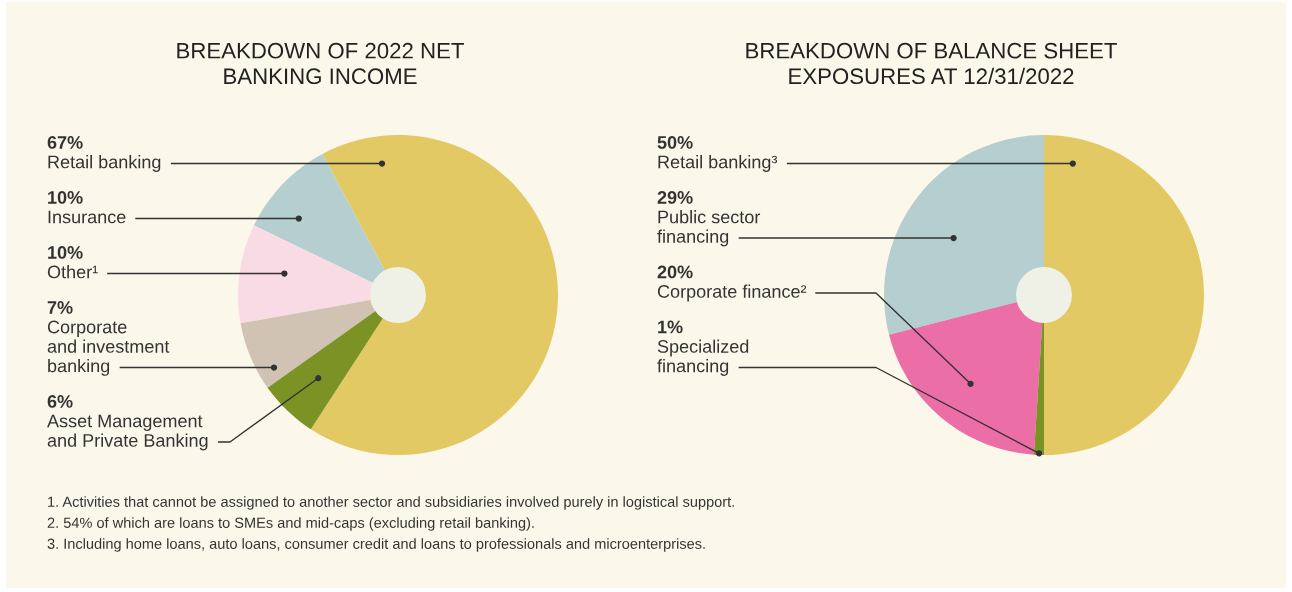  Describe the element at coordinates (60, 307) in the screenshot. I see `data-label: 7%` at that location.